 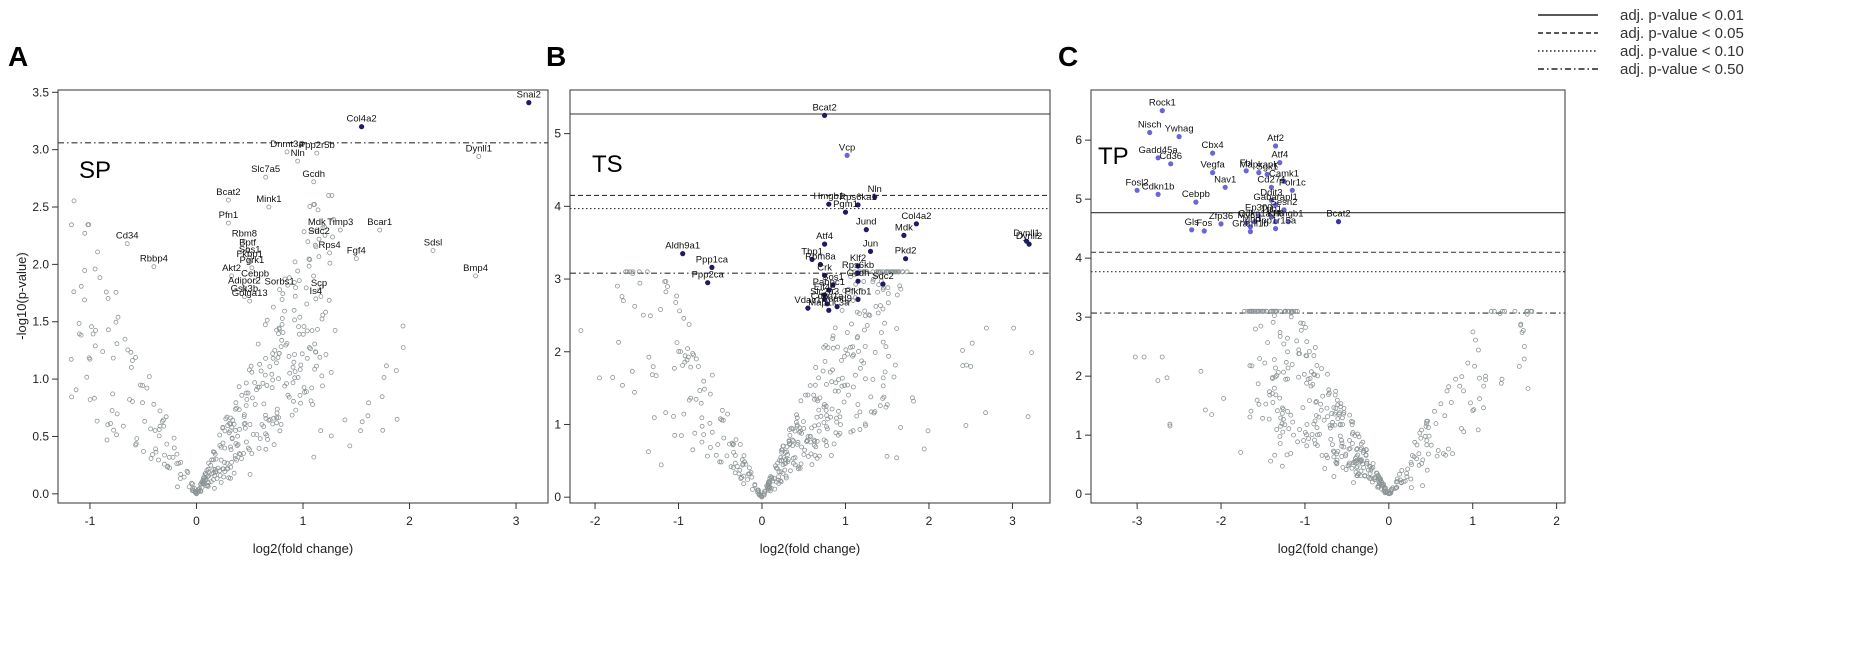 What do you see at coordinates (516, 521) in the screenshot?
I see `x-tick-label: 3` at bounding box center [516, 521].